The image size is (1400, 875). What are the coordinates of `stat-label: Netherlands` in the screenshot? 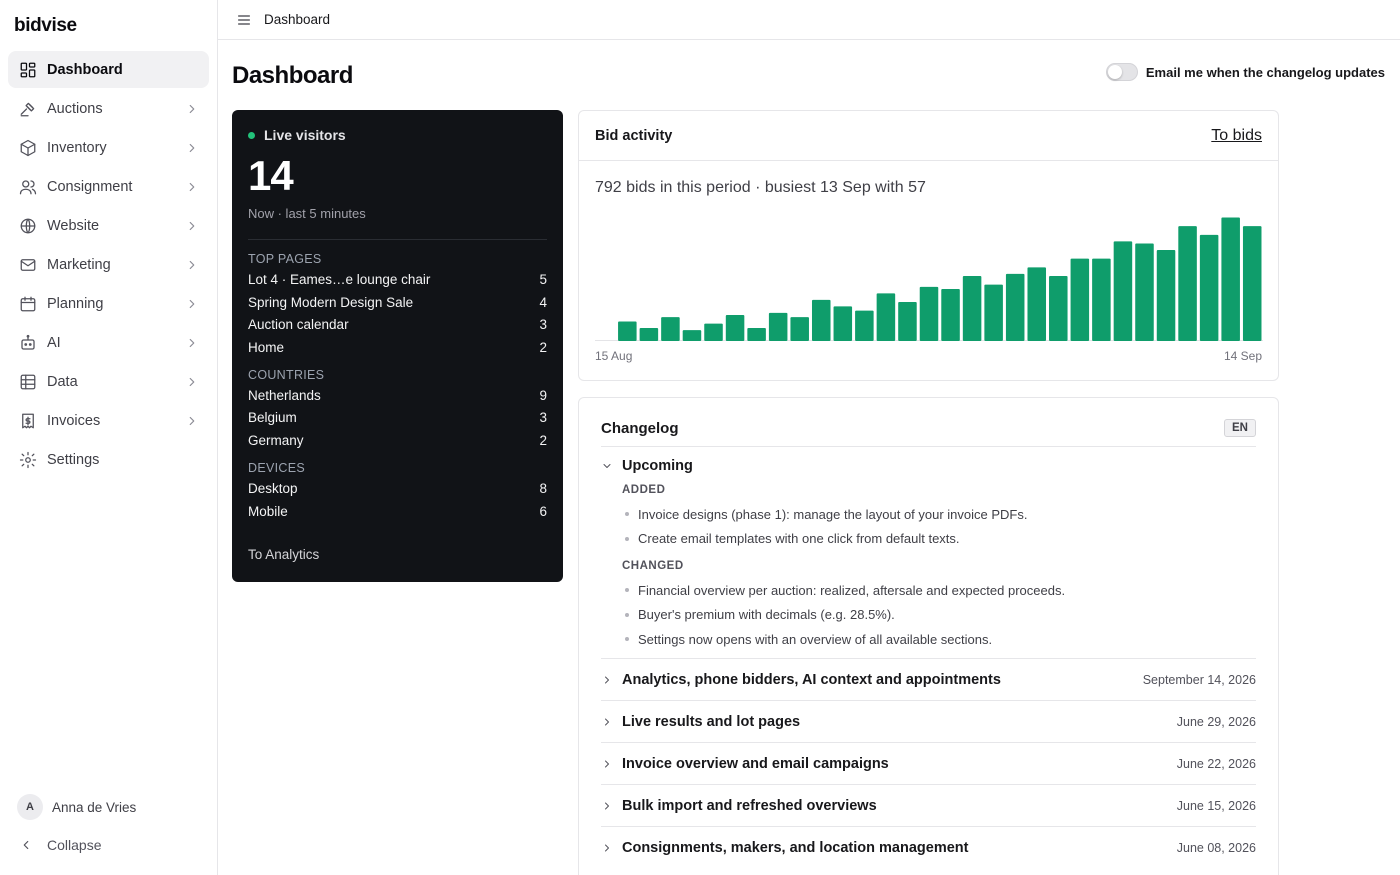 It's located at (284, 395).